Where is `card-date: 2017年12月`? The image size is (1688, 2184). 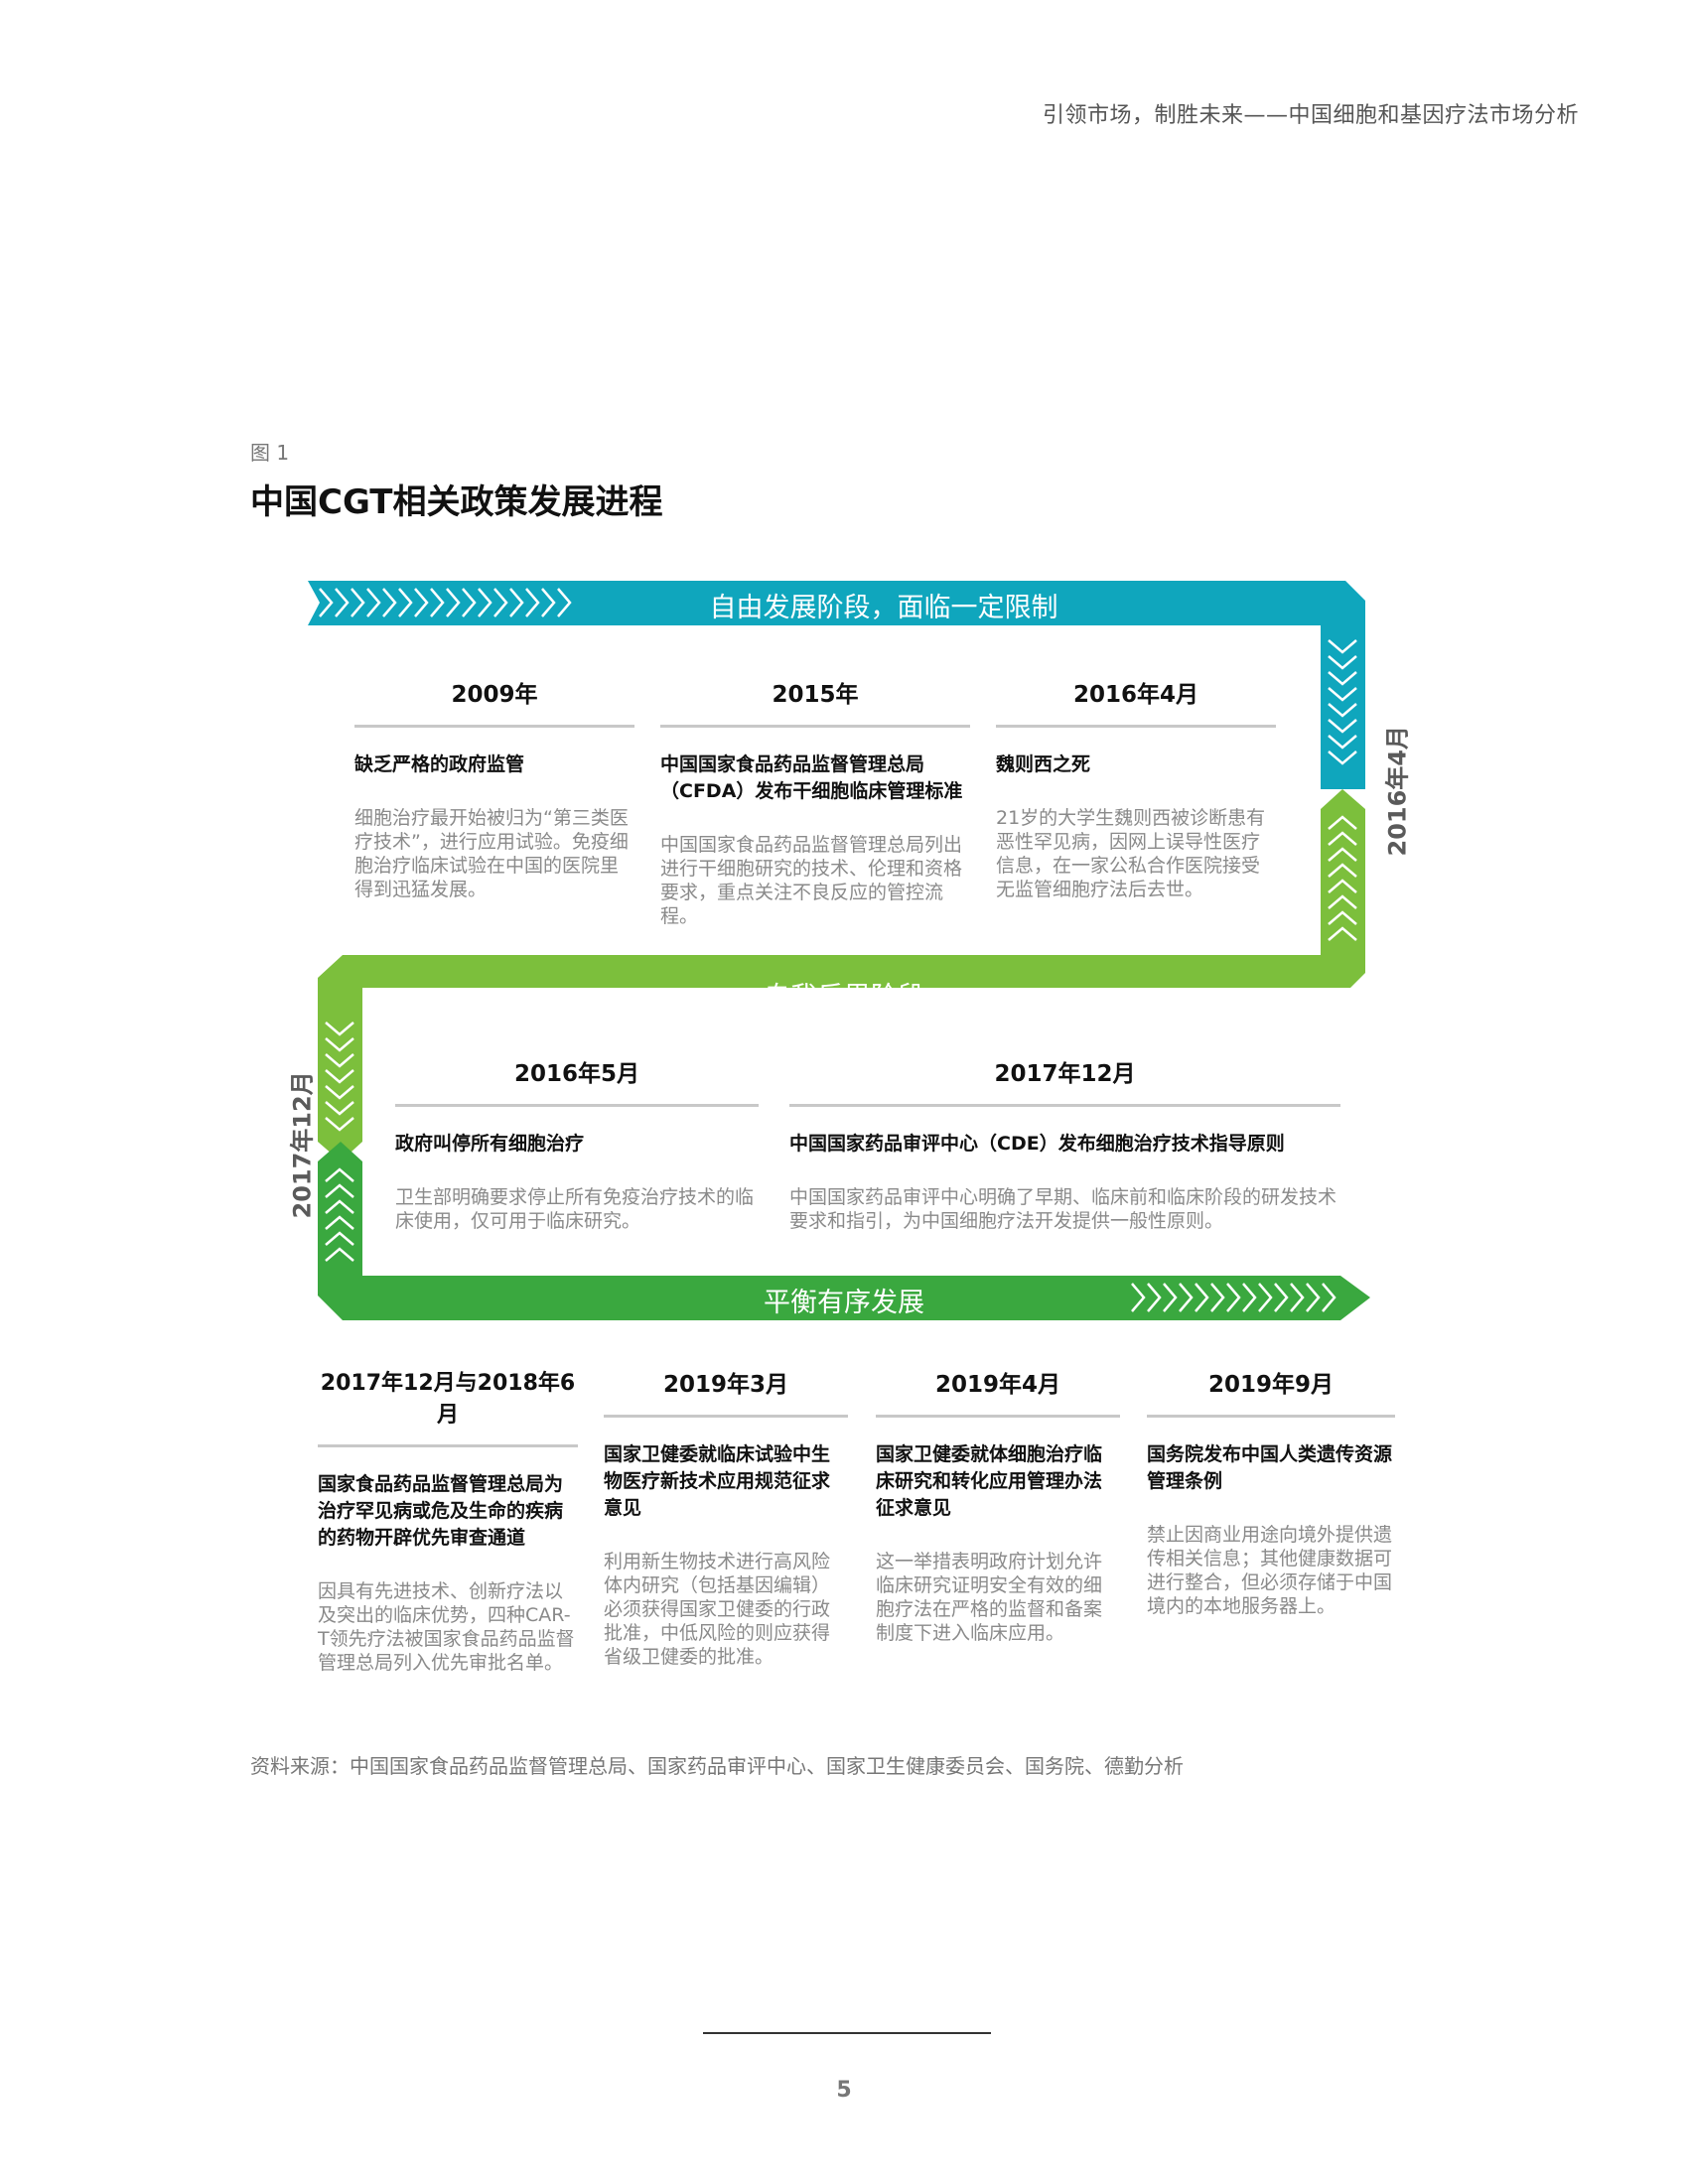 card-date: 2017年12月 is located at coordinates (1064, 1080).